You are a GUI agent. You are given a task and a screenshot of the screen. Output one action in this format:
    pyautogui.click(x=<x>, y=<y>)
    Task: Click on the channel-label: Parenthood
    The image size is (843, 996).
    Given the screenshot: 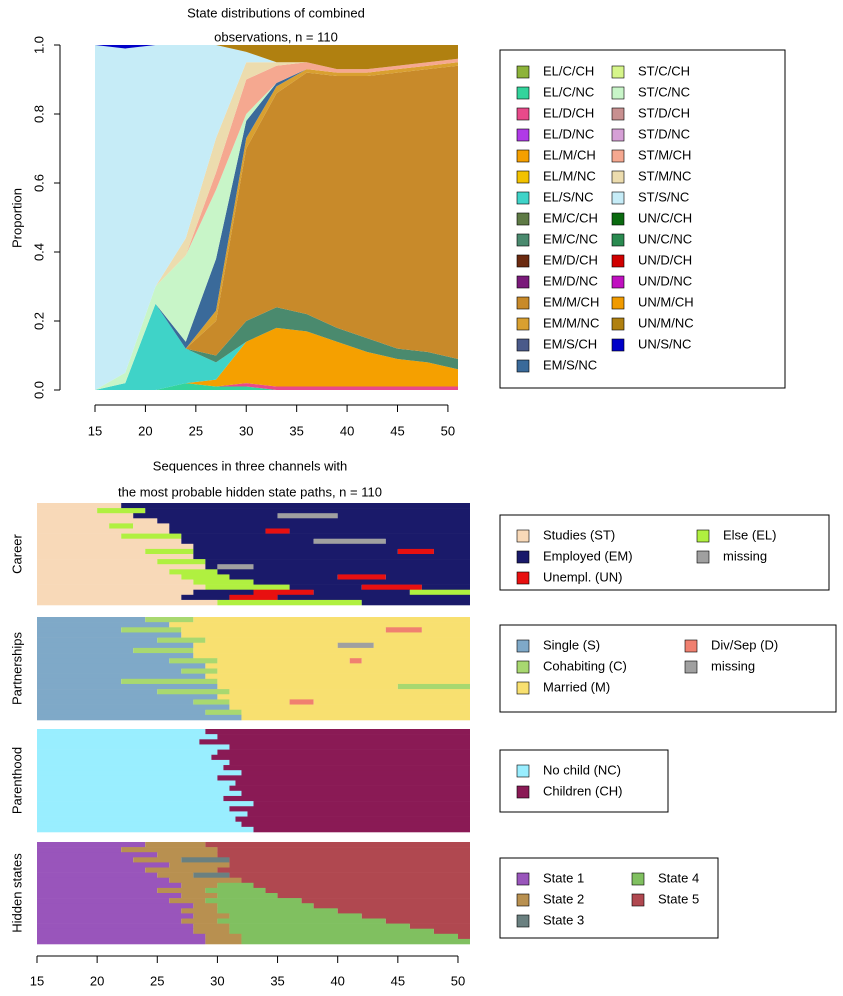 What is the action you would take?
    pyautogui.click(x=16, y=780)
    